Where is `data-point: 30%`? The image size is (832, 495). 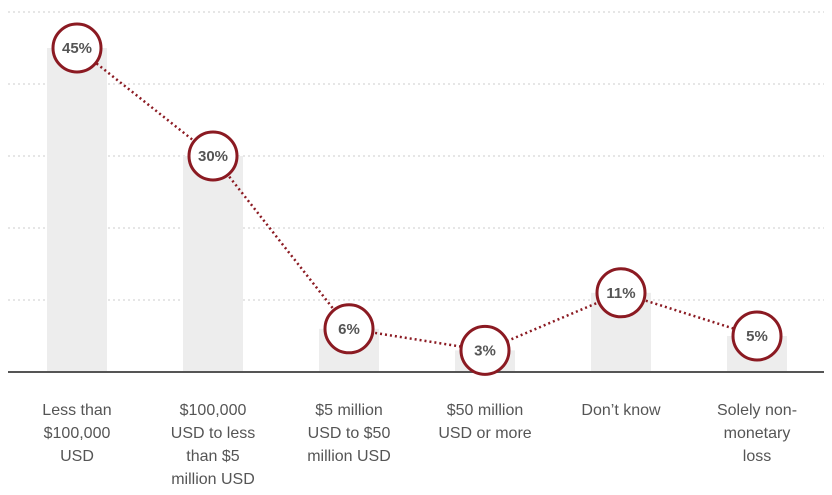 data-point: 30% is located at coordinates (213, 156).